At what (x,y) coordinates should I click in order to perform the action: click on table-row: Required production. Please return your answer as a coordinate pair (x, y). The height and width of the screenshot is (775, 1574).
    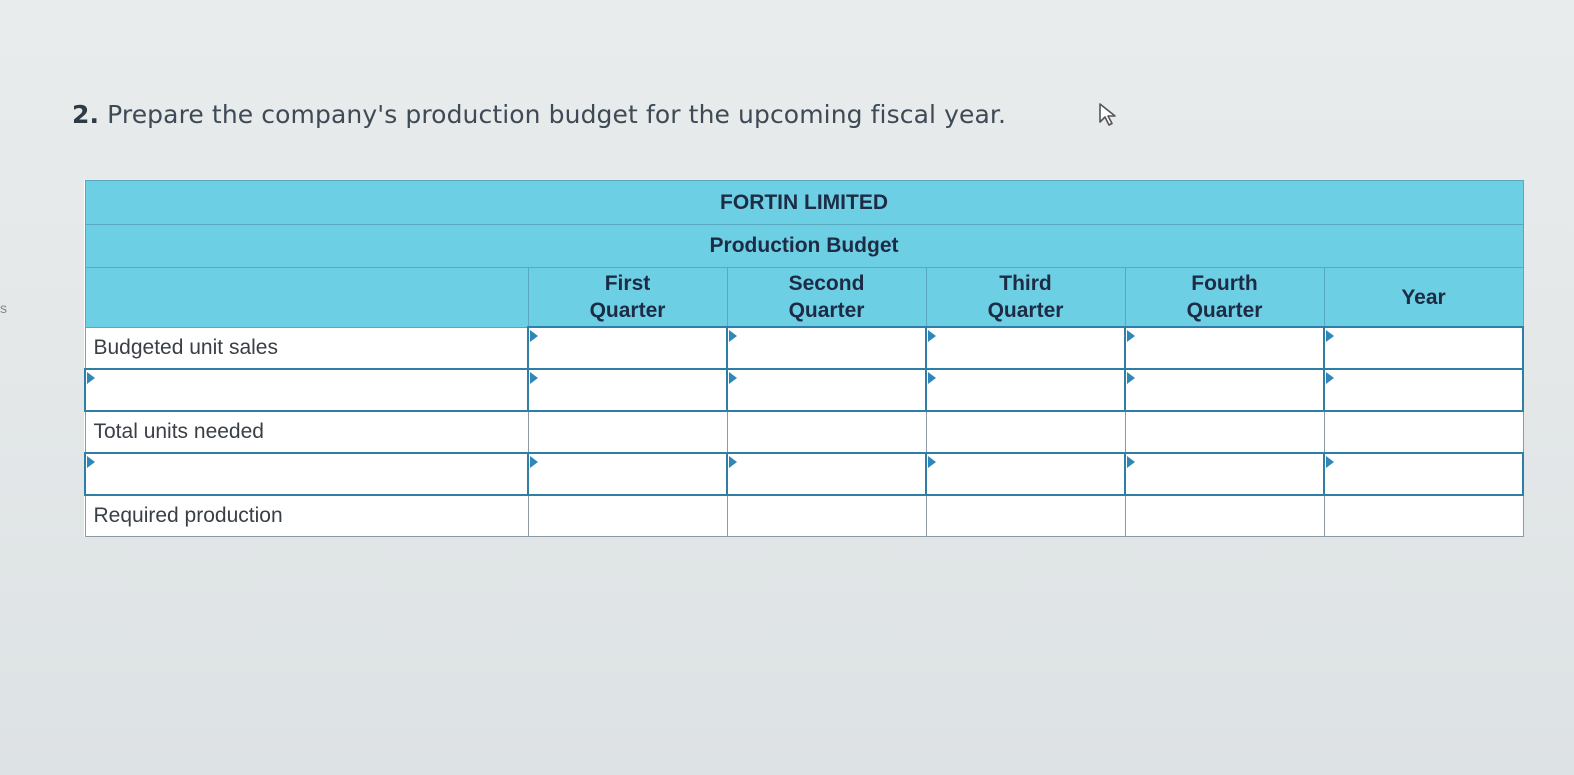
    Looking at the image, I should click on (804, 515).